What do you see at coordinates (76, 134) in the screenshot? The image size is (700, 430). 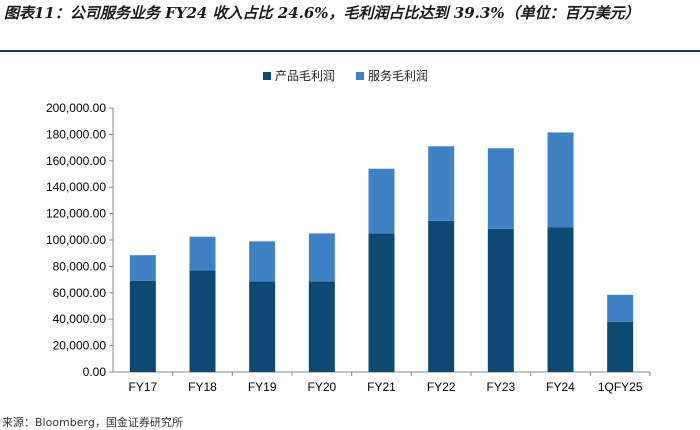 I see `y-tick-label: 180,000.00` at bounding box center [76, 134].